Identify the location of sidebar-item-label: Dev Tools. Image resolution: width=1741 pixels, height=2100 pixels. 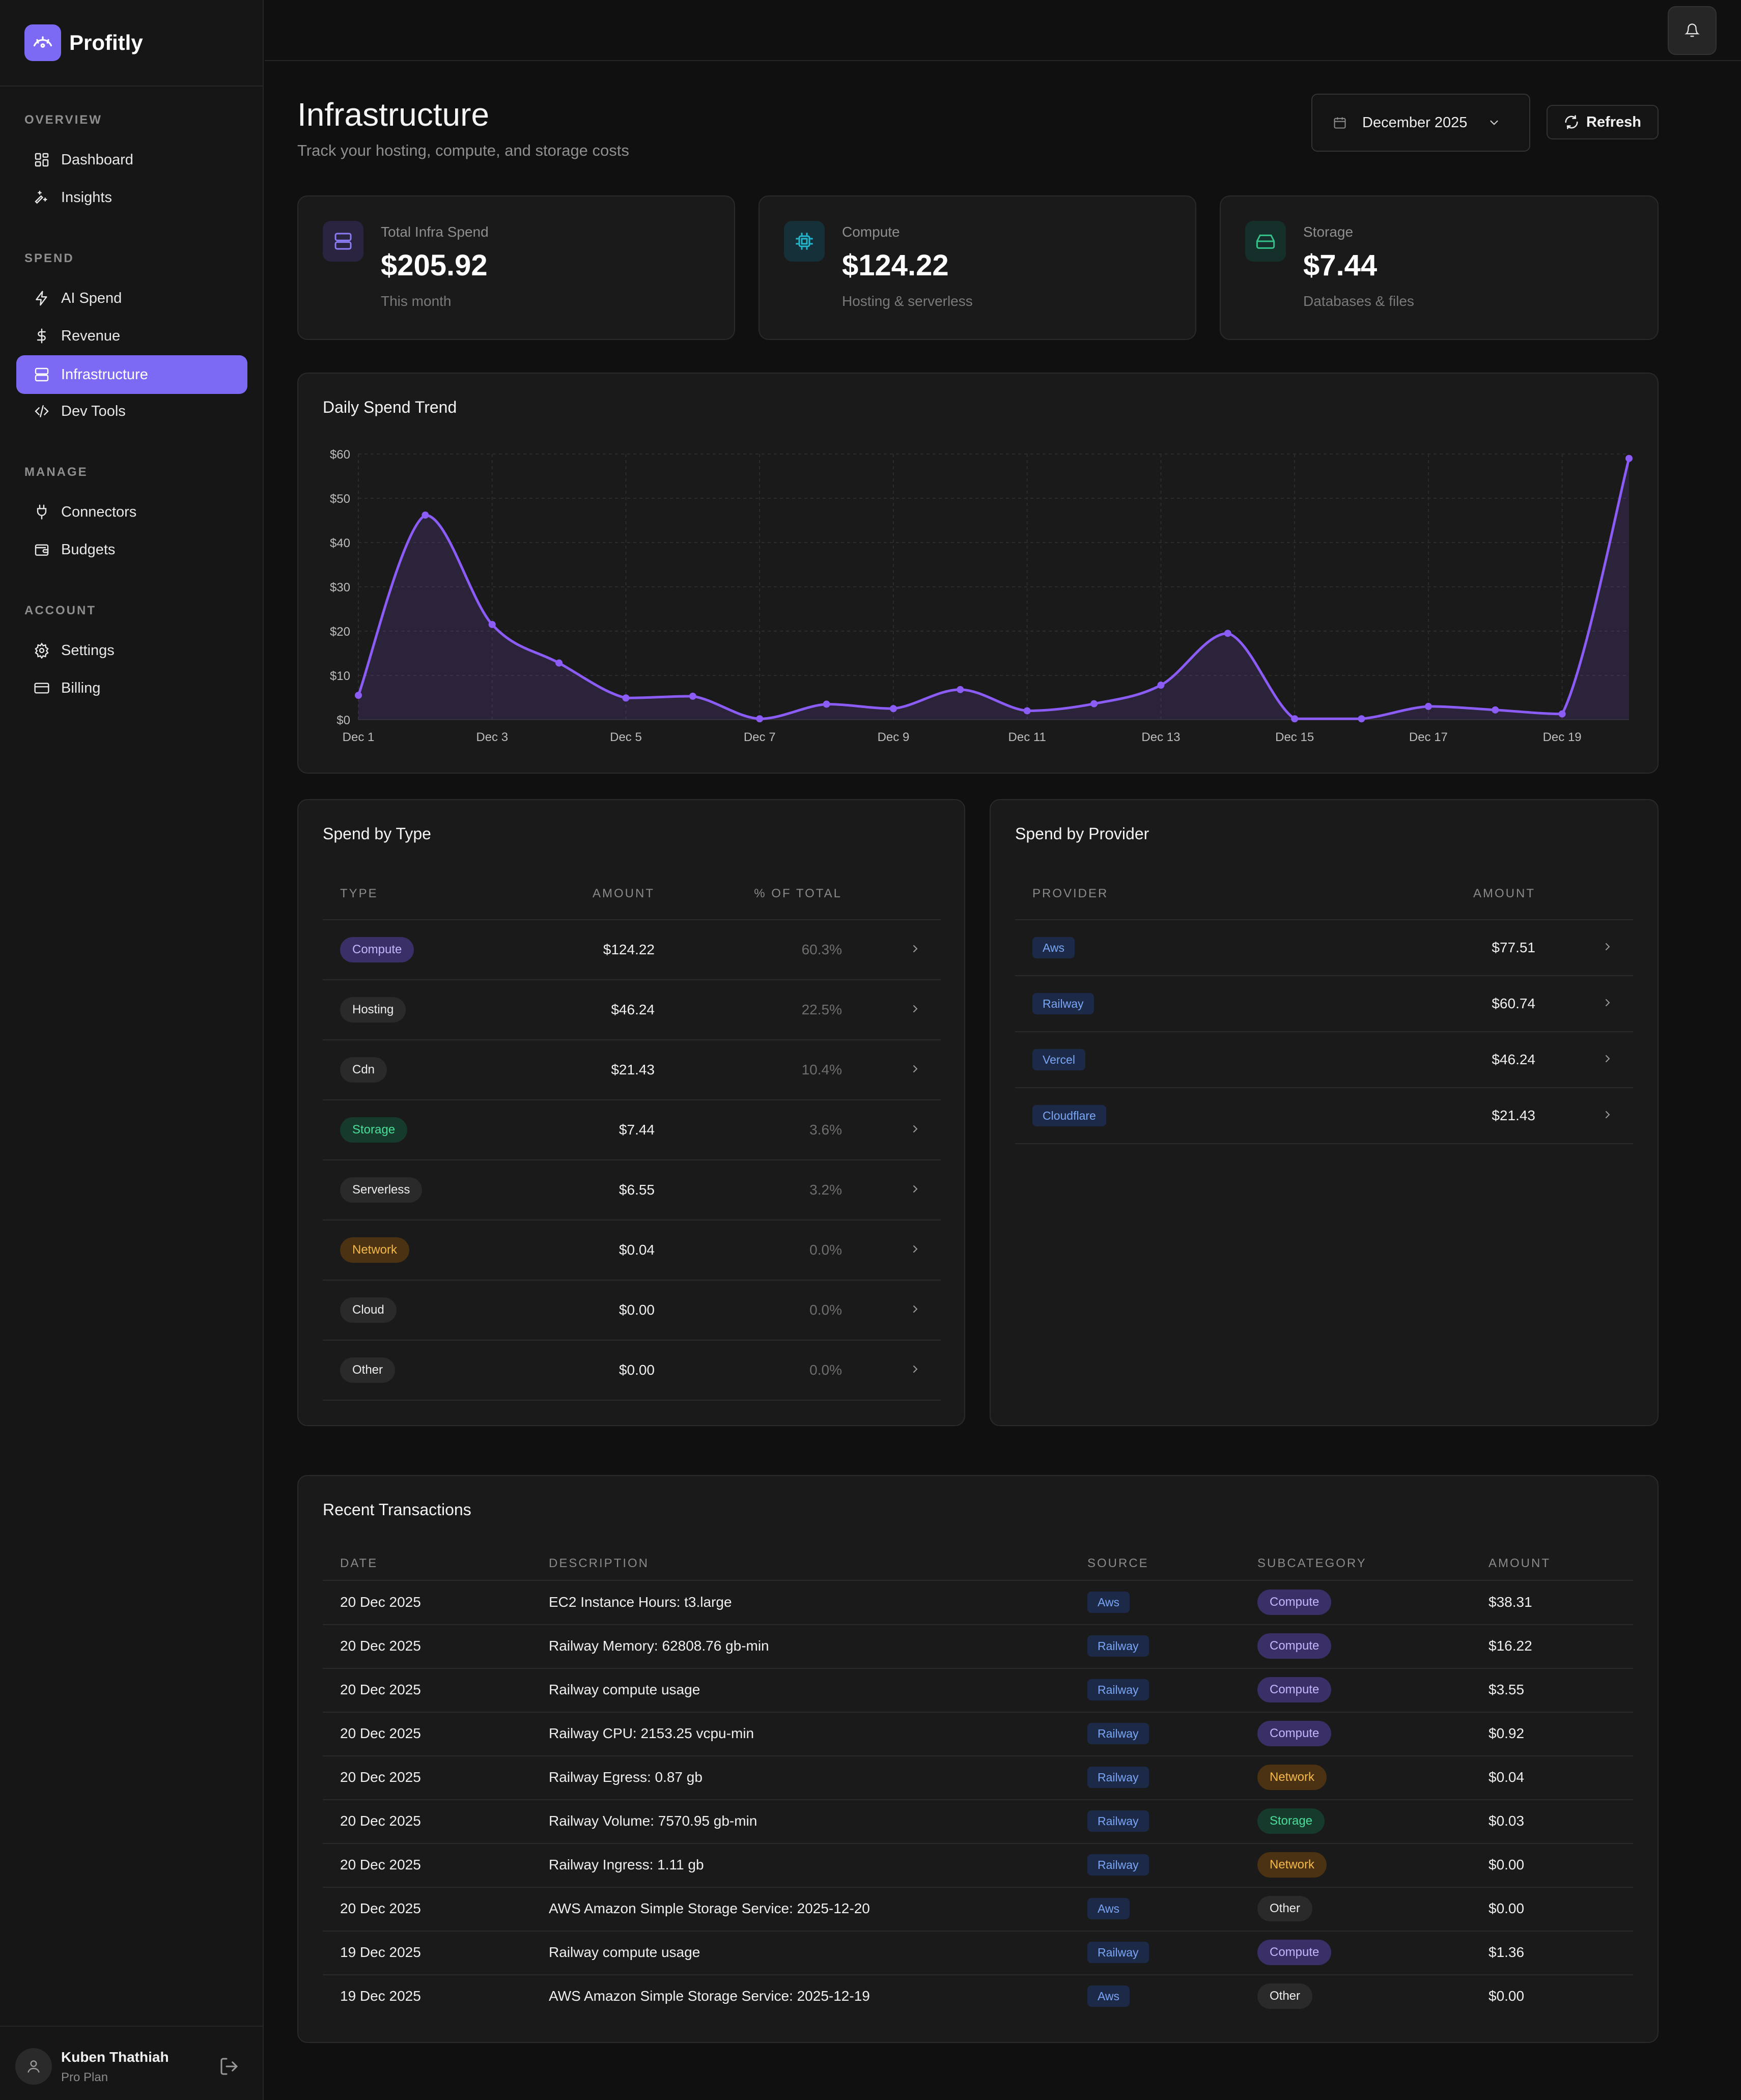
(93, 411).